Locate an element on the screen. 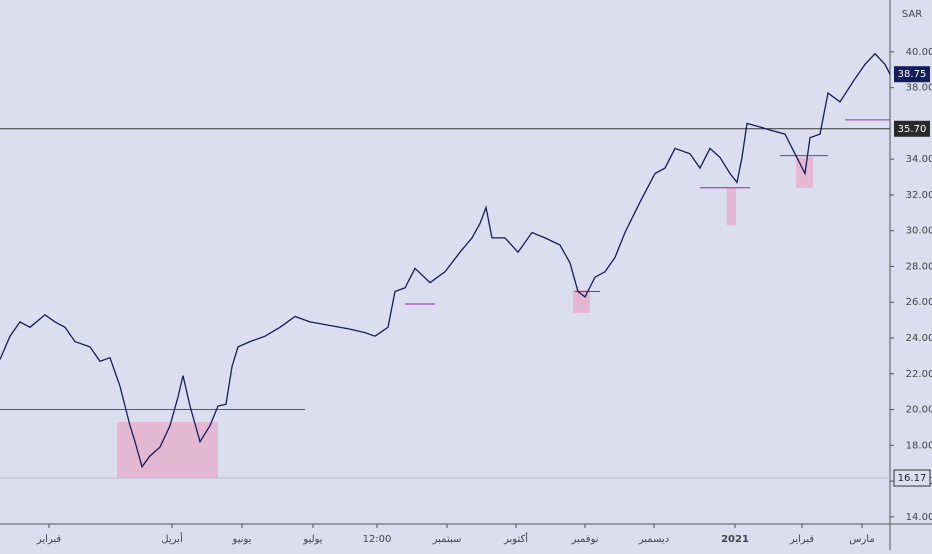  y-tick-label: 26.00 is located at coordinates (919, 302).